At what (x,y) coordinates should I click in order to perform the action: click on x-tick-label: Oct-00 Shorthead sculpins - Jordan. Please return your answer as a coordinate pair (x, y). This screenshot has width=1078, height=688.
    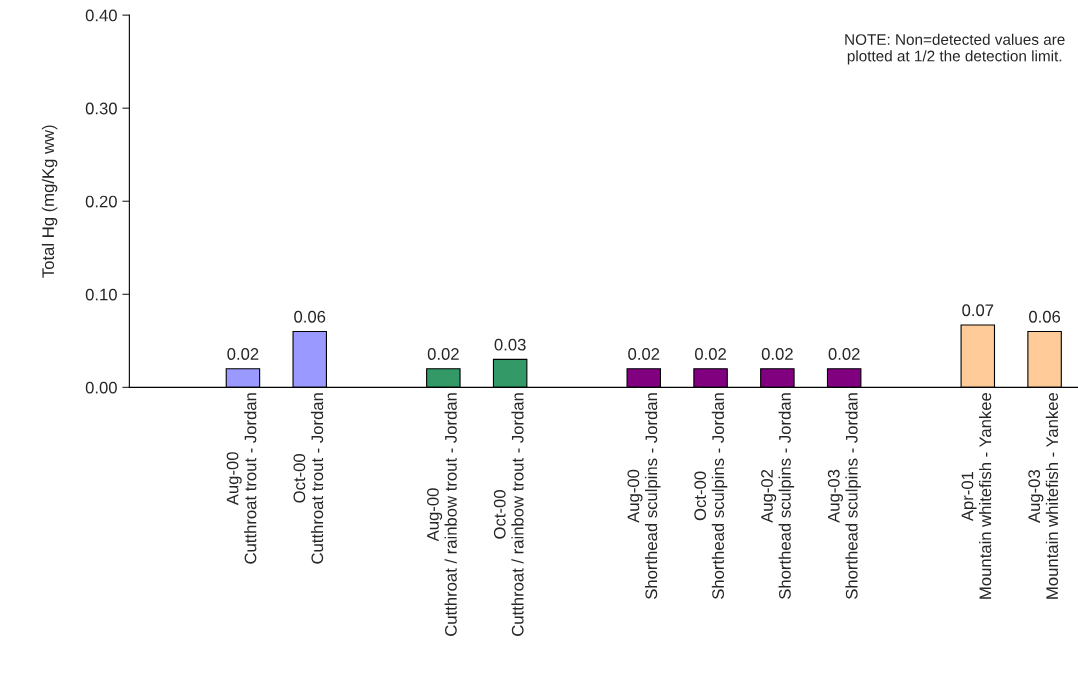
    Looking at the image, I should click on (711, 496).